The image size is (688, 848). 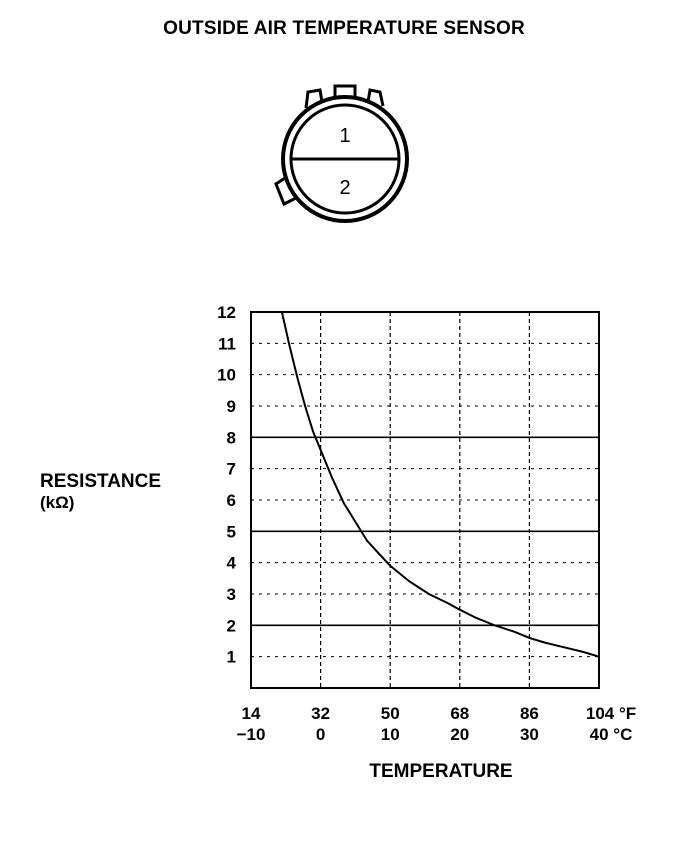 I want to click on x-tick-label-c: 40 °C, so click(x=611, y=734).